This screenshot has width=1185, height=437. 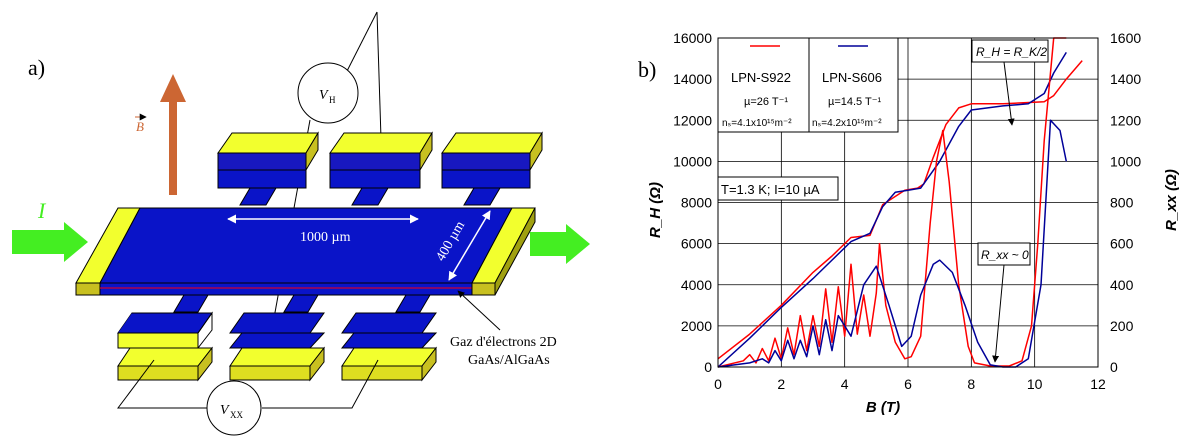 What do you see at coordinates (1125, 79) in the screenshot?
I see `y-right-tick-label: 1400` at bounding box center [1125, 79].